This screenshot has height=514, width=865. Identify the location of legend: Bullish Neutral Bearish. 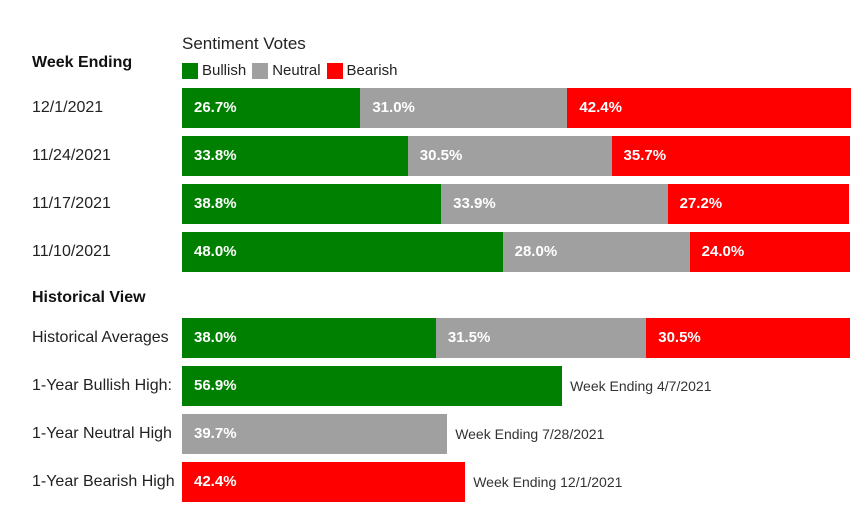
(292, 70).